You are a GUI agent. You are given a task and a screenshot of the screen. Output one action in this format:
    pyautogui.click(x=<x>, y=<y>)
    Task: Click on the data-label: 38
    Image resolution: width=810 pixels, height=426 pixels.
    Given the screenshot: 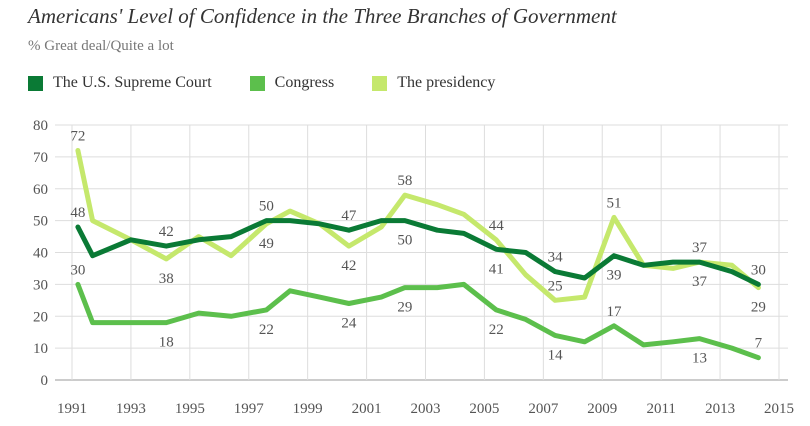 What is the action you would take?
    pyautogui.click(x=166, y=279)
    